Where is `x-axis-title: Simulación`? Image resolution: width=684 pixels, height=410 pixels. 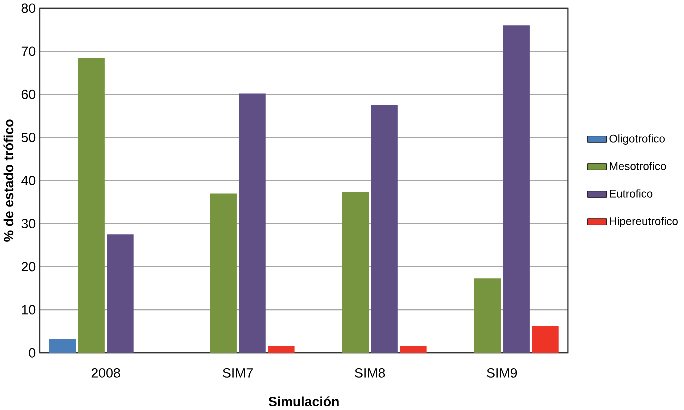
x-axis-title: Simulación is located at coordinates (303, 401).